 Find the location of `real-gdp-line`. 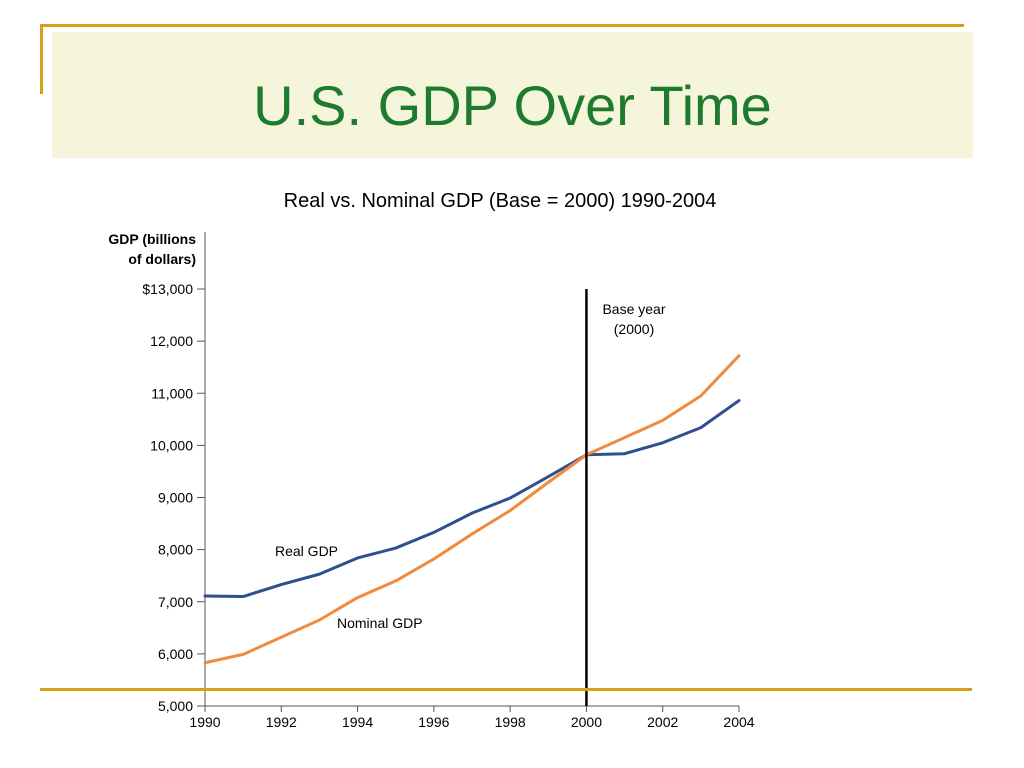

real-gdp-line is located at coordinates (472, 499).